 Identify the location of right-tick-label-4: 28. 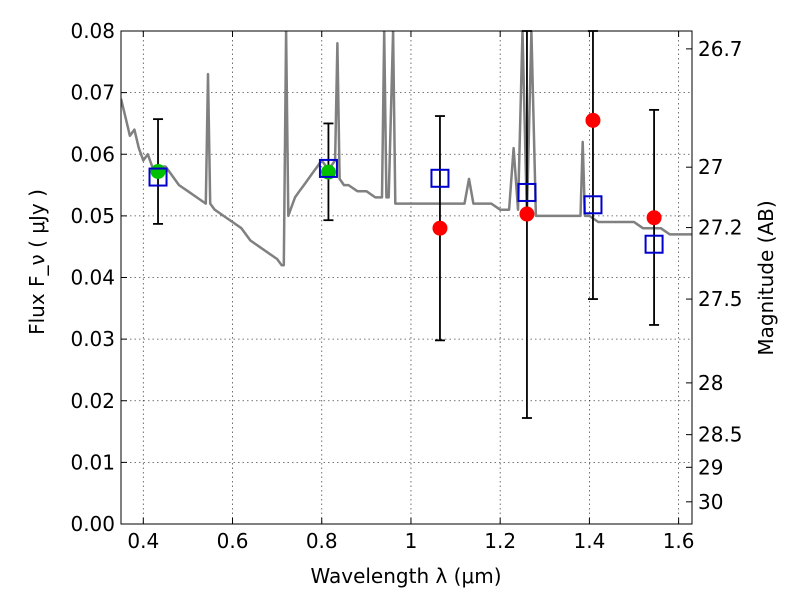
(710, 383).